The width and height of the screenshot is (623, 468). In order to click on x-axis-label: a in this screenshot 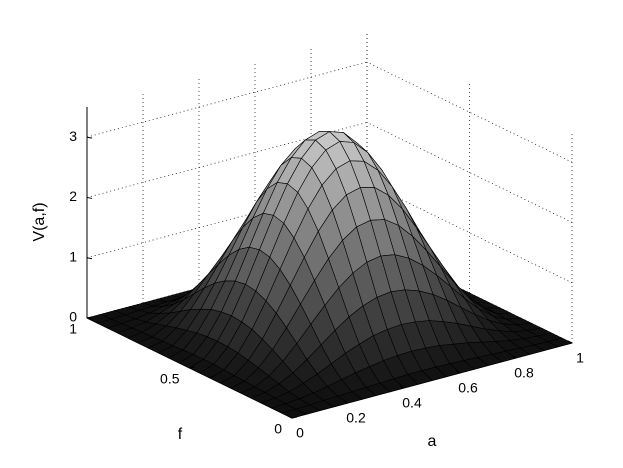, I will do `click(432, 441)`.